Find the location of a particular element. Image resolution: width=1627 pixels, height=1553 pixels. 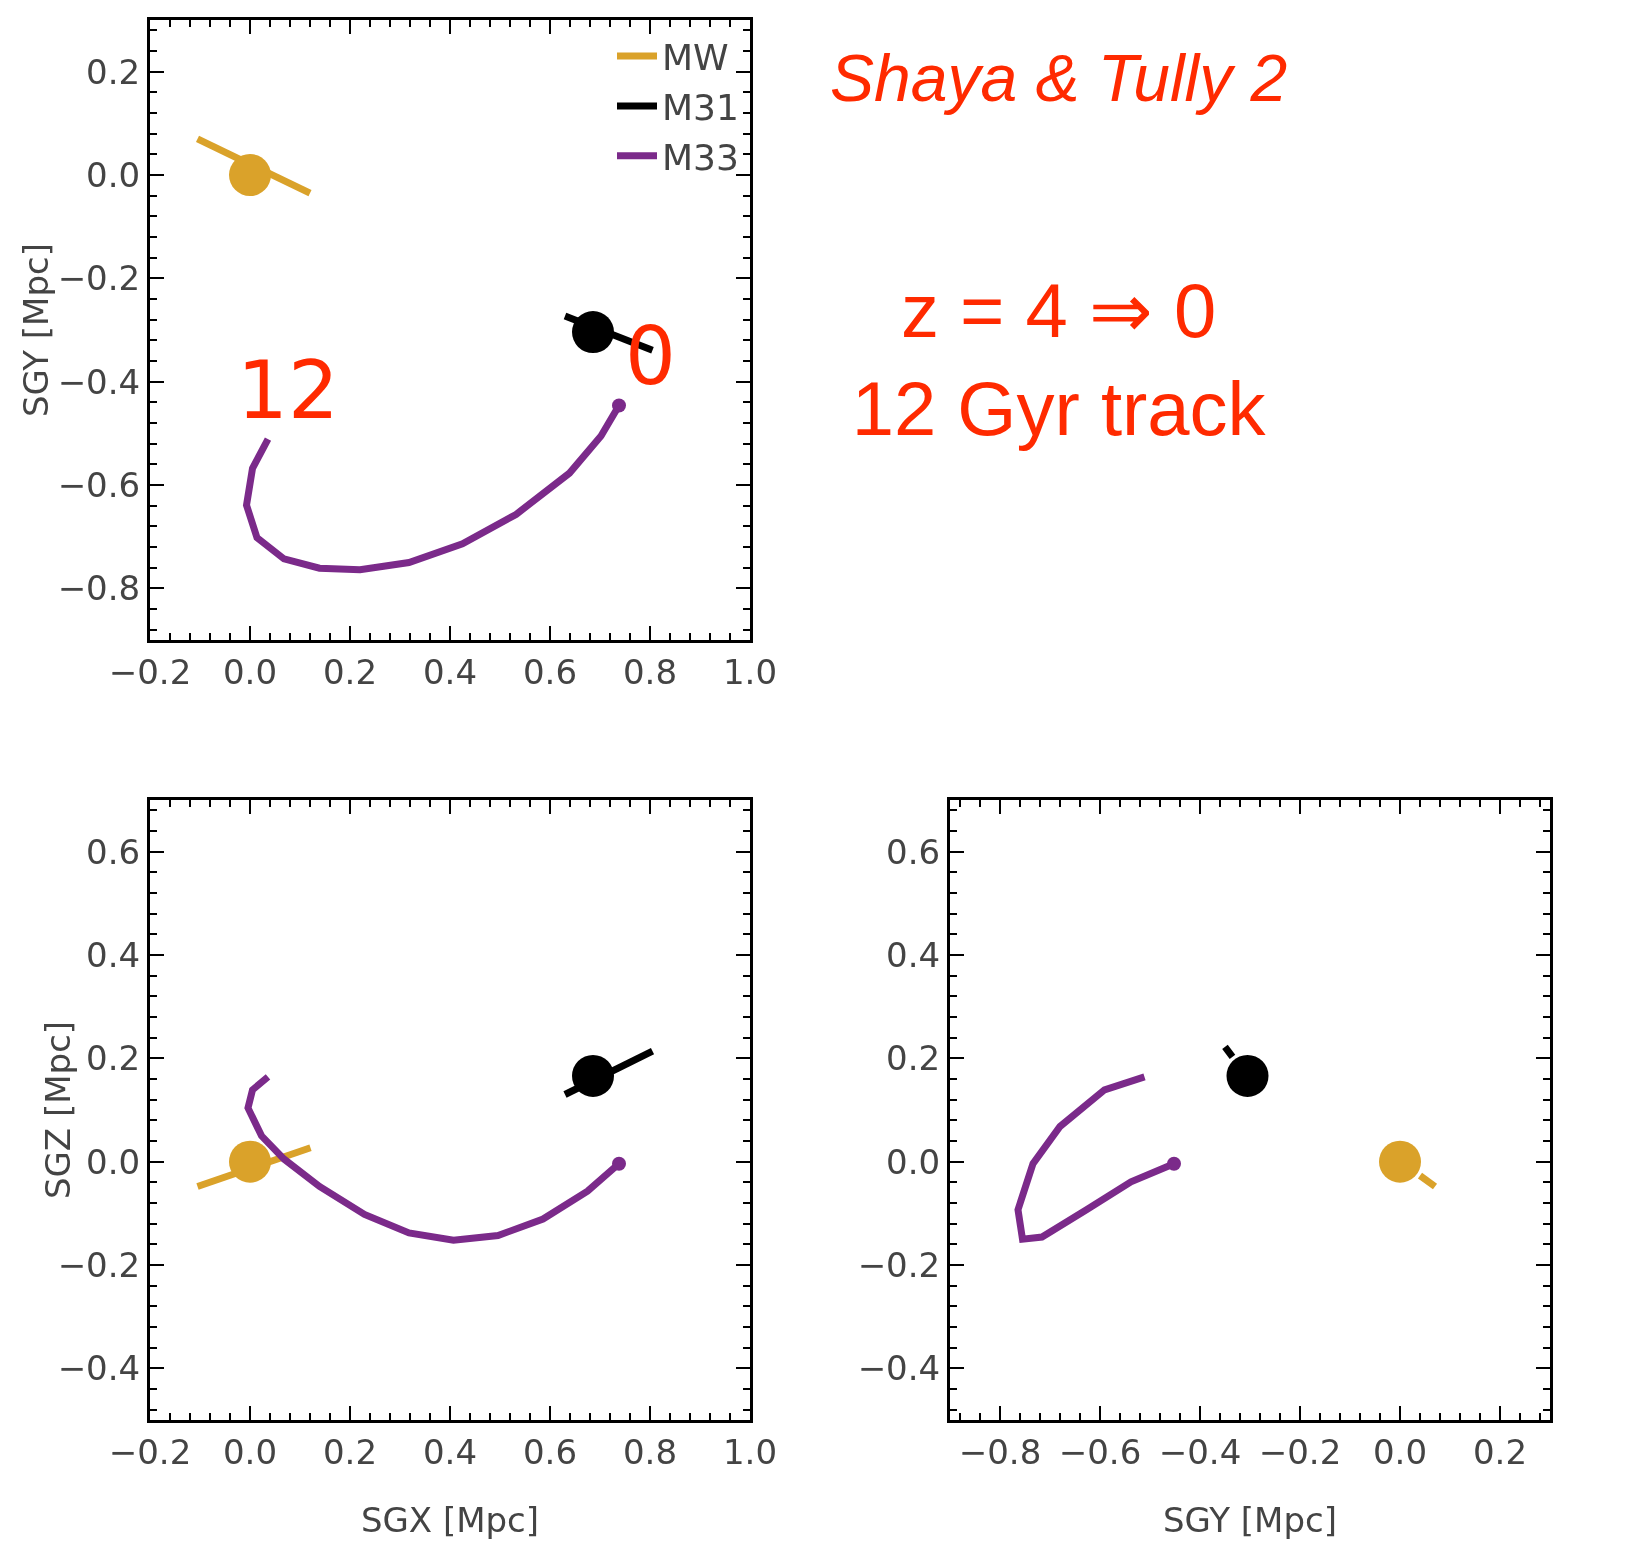

text: z = 4 ⇒ 0 is located at coordinates (1058, 311).